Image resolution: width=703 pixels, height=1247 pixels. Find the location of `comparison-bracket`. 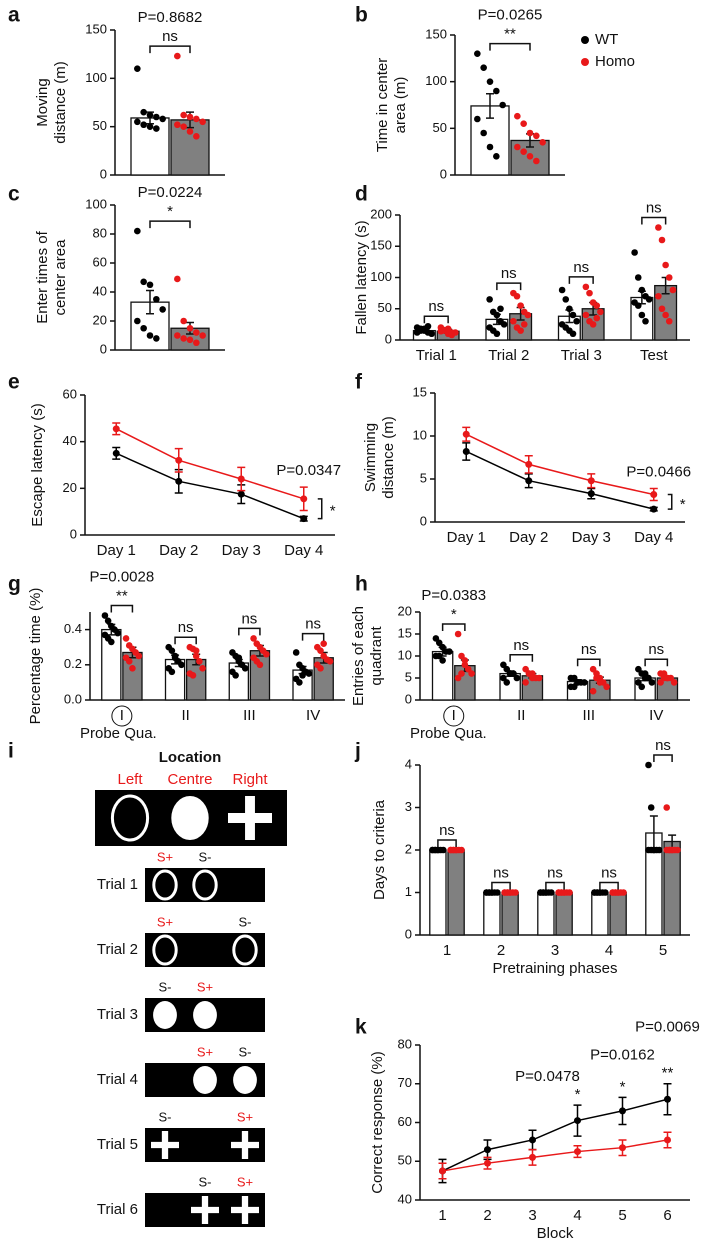

comparison-bracket is located at coordinates (320, 509).